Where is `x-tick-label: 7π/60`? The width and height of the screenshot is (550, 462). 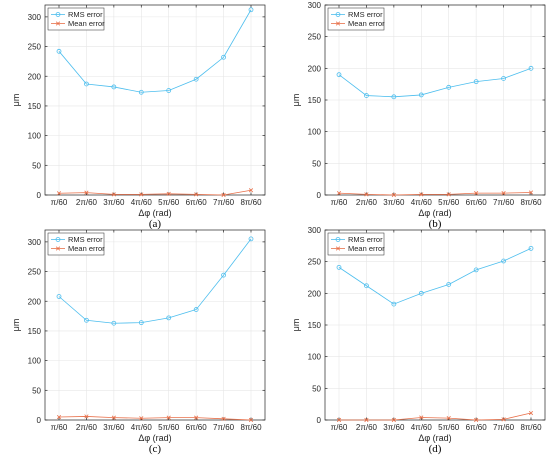 x-tick-label: 7π/60 is located at coordinates (504, 427).